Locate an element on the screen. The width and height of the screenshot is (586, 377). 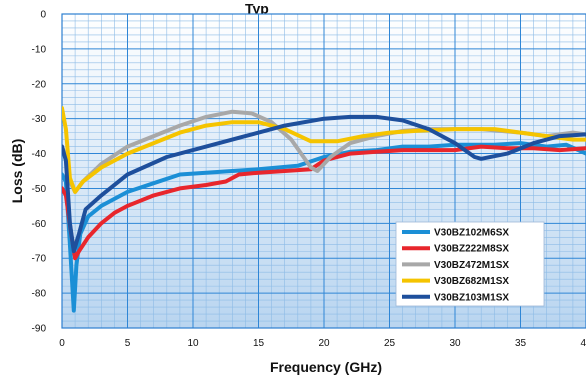
x-tick-label: 20 is located at coordinates (324, 343).